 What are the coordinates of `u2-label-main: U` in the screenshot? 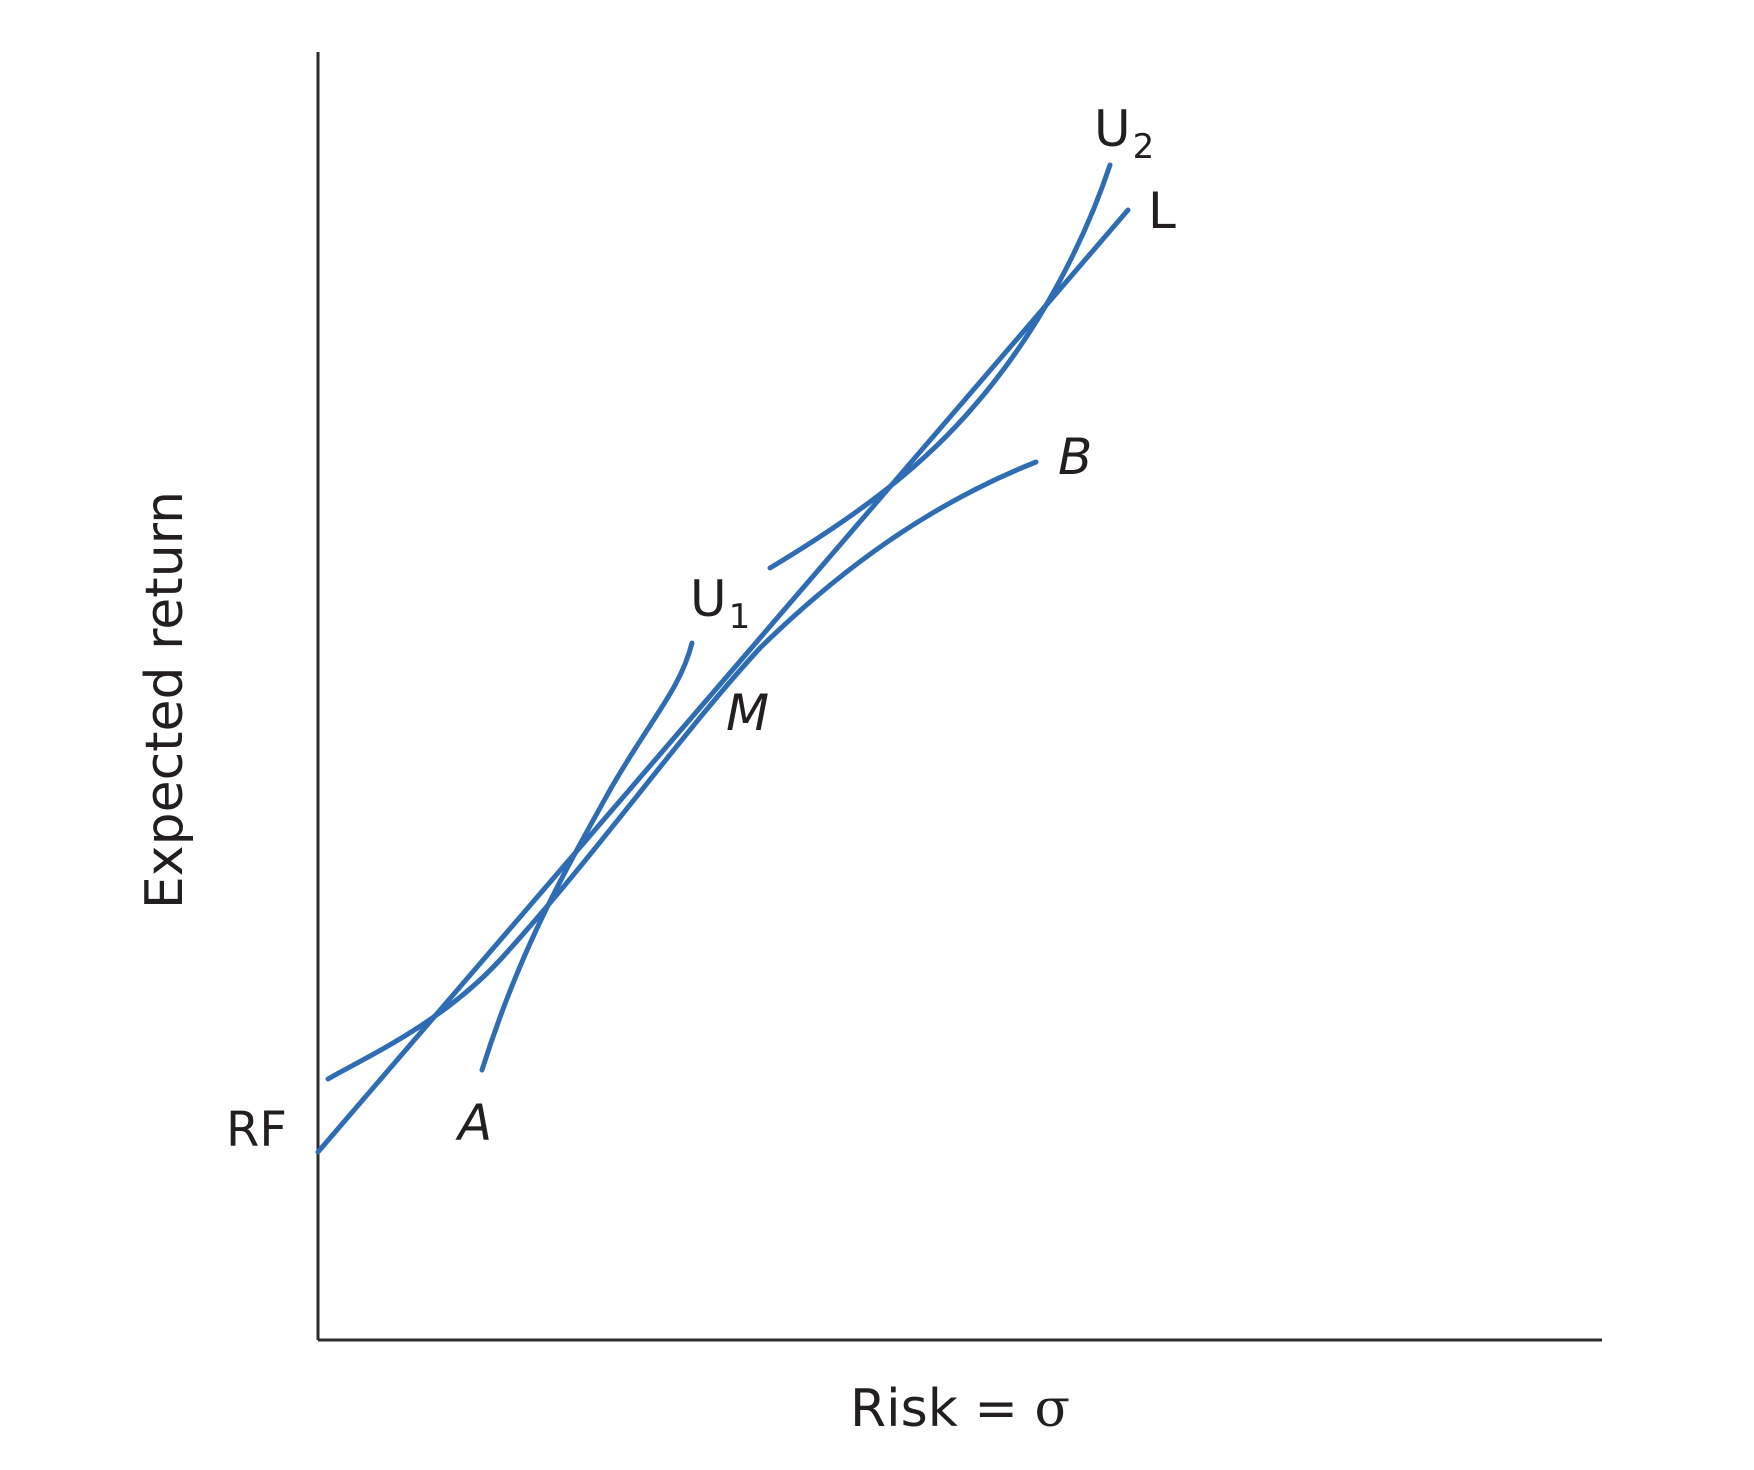 It's located at (1112, 129).